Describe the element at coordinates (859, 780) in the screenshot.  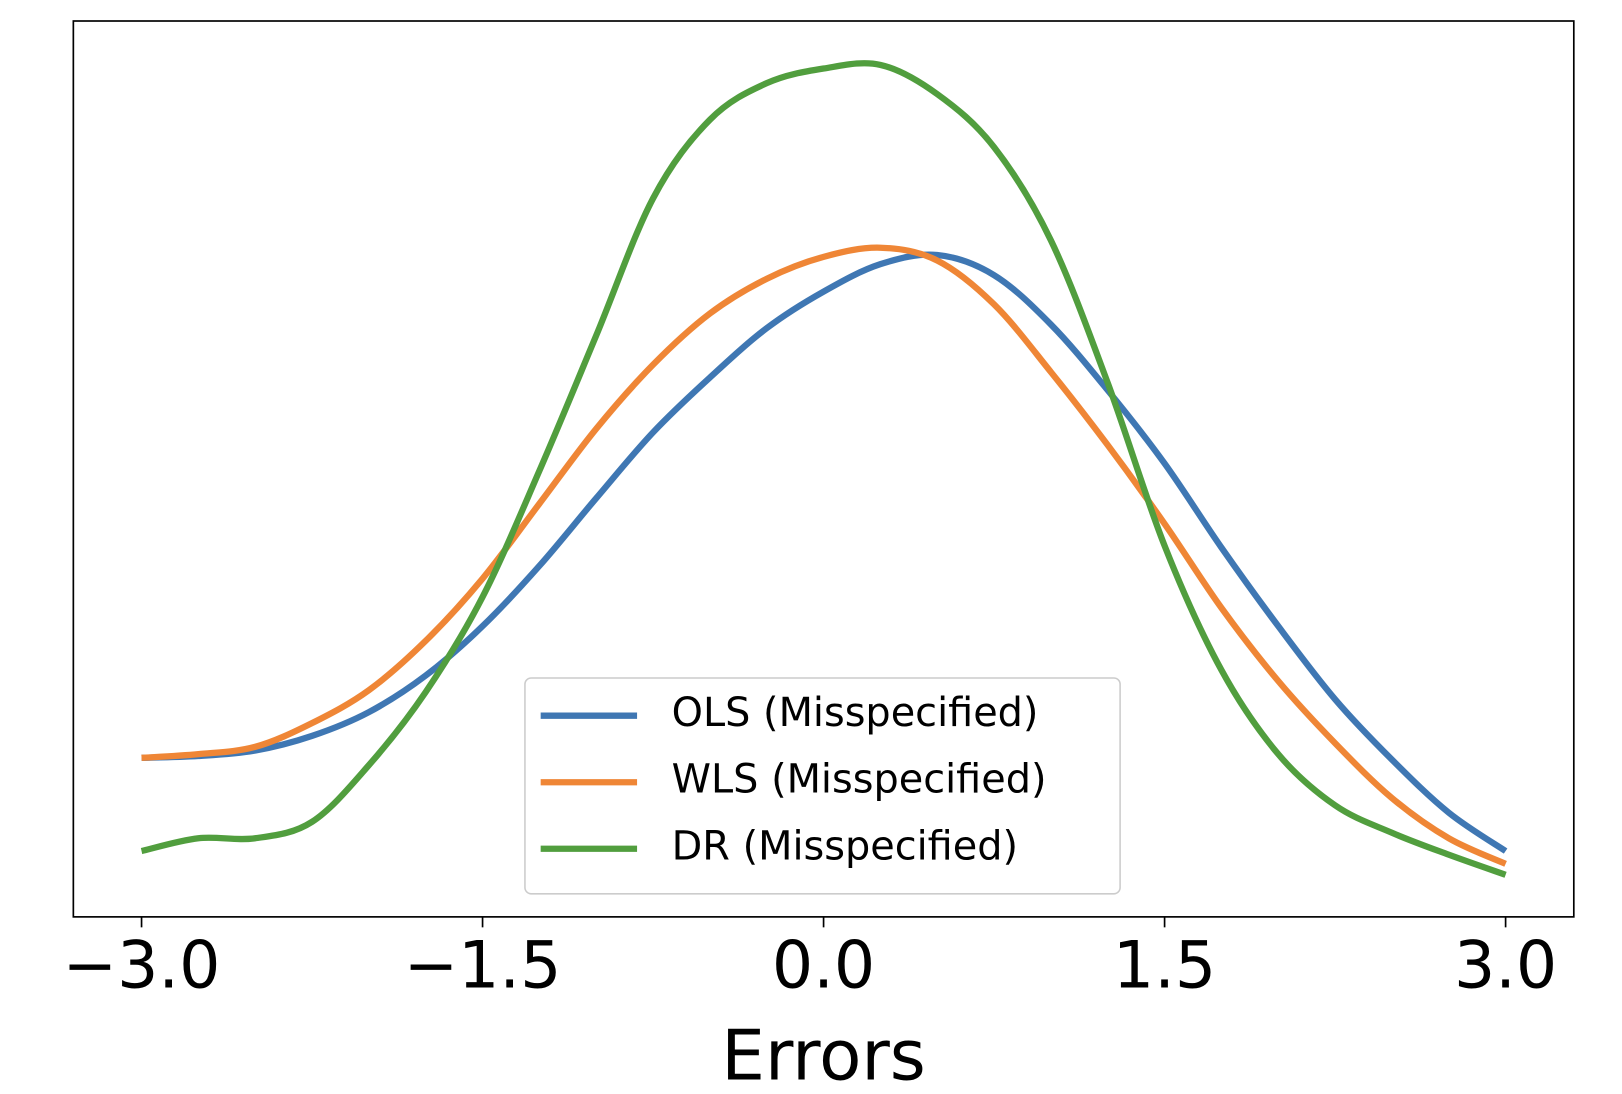
I see `legend-label: WLS (Misspecified)` at that location.